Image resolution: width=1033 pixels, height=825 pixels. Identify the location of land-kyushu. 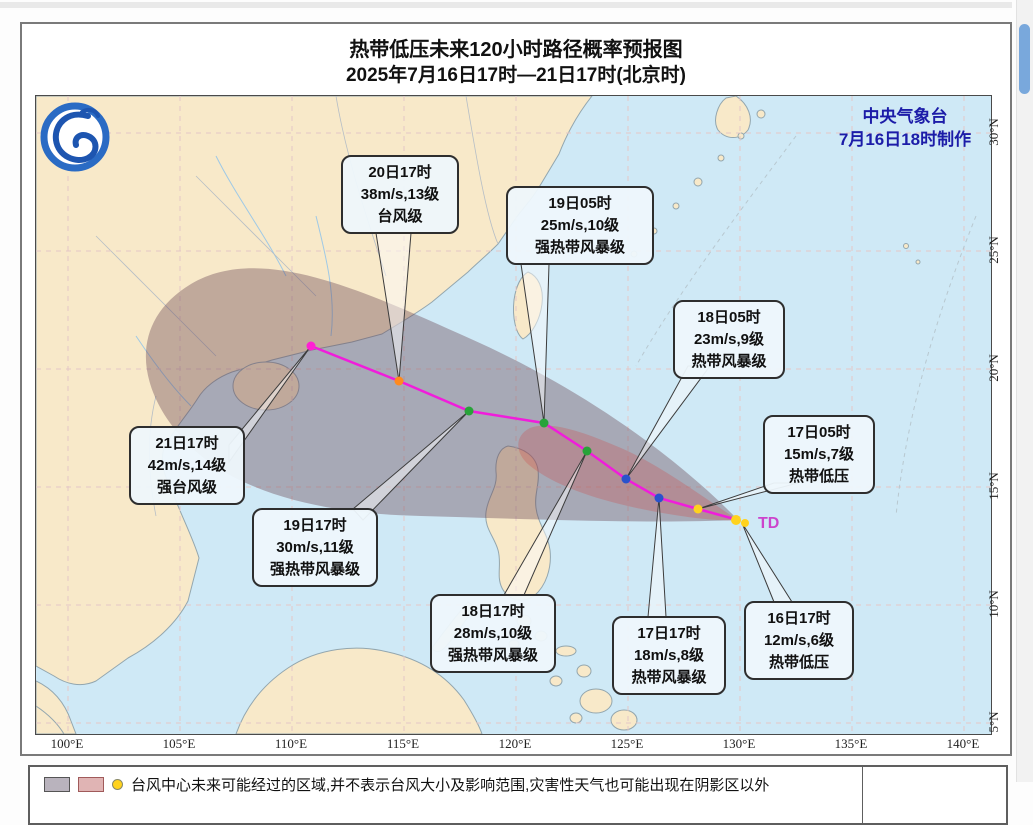
(733, 116).